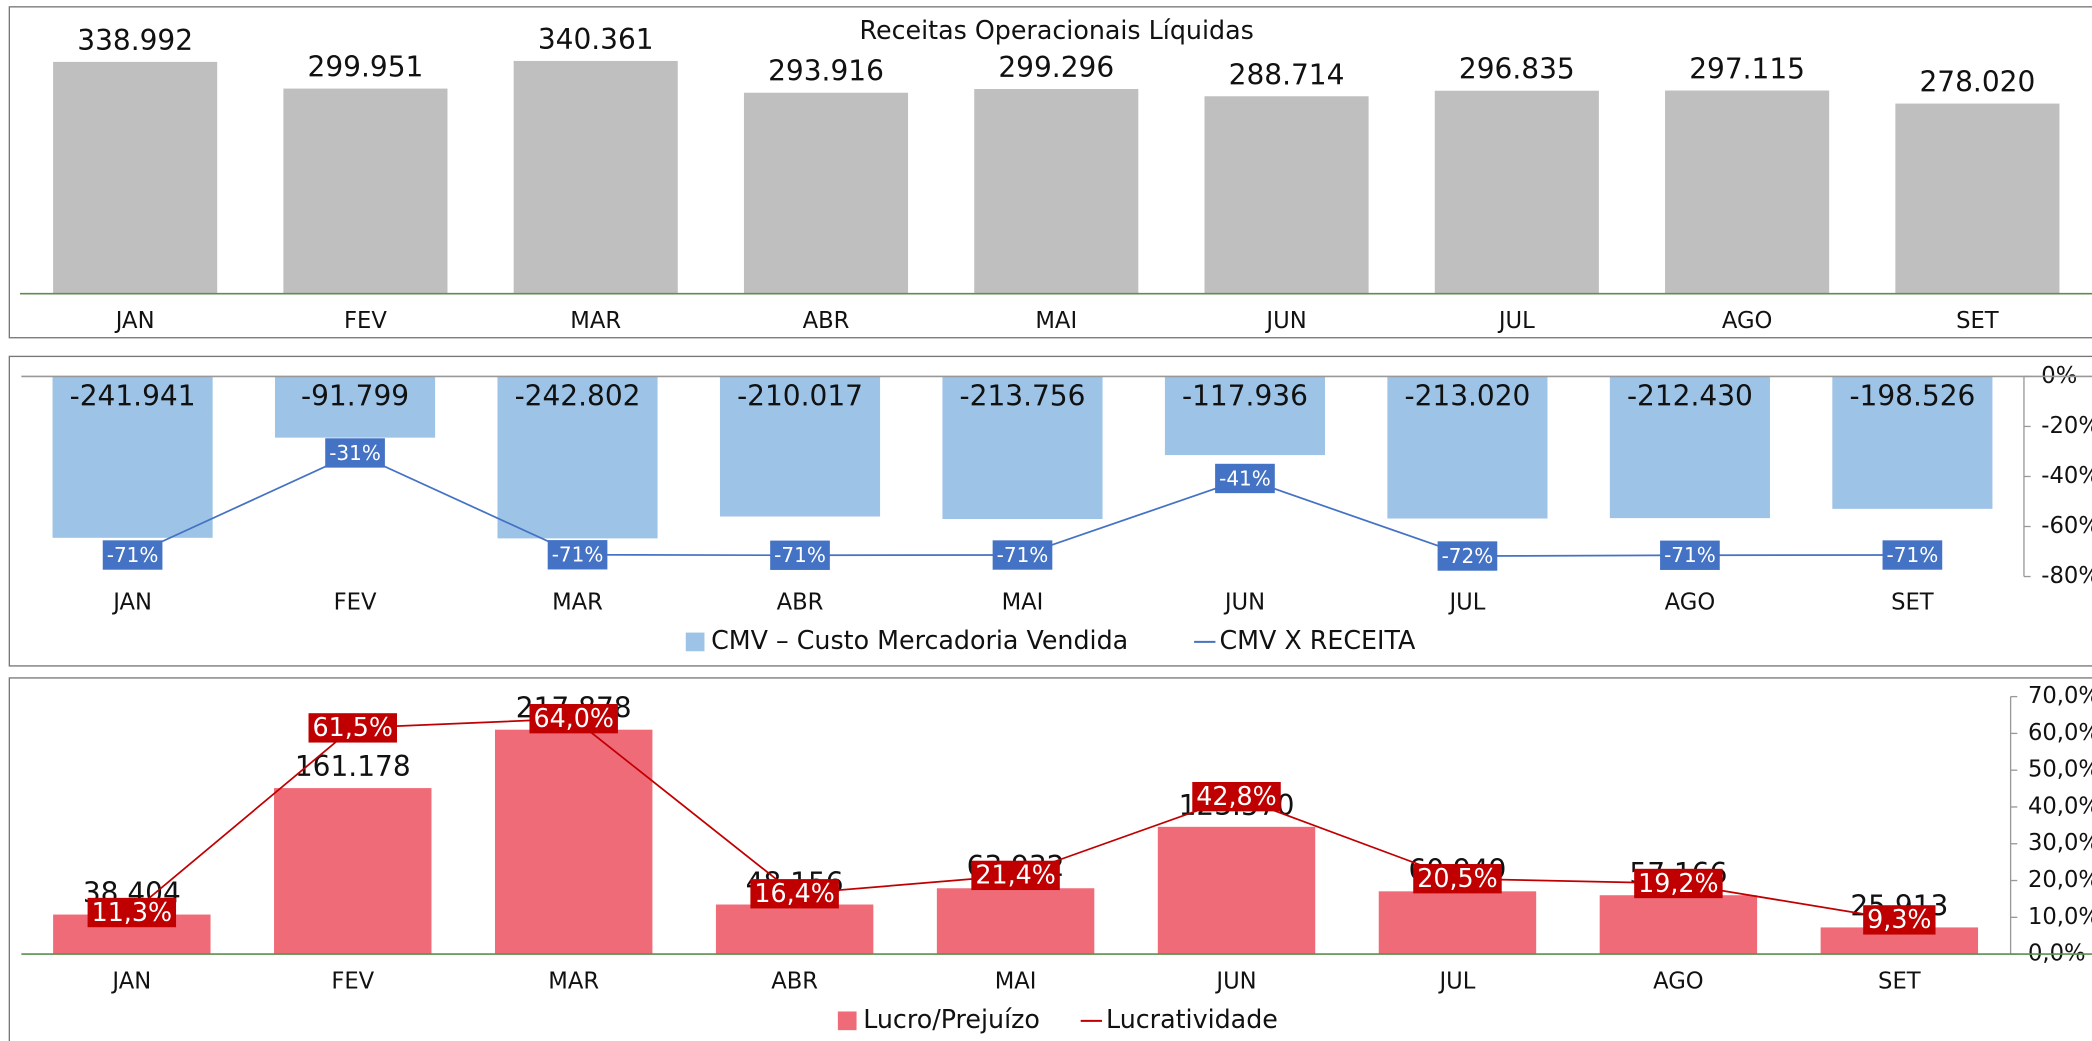  Describe the element at coordinates (2066, 526) in the screenshot. I see `y2-tick-label: -60%` at that location.